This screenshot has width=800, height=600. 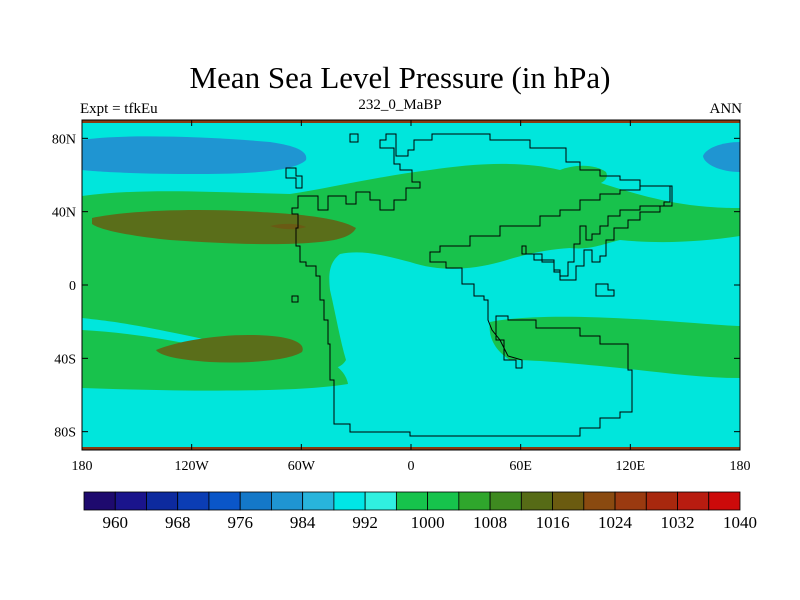 I want to click on colorbar-label: 960, so click(x=115, y=522).